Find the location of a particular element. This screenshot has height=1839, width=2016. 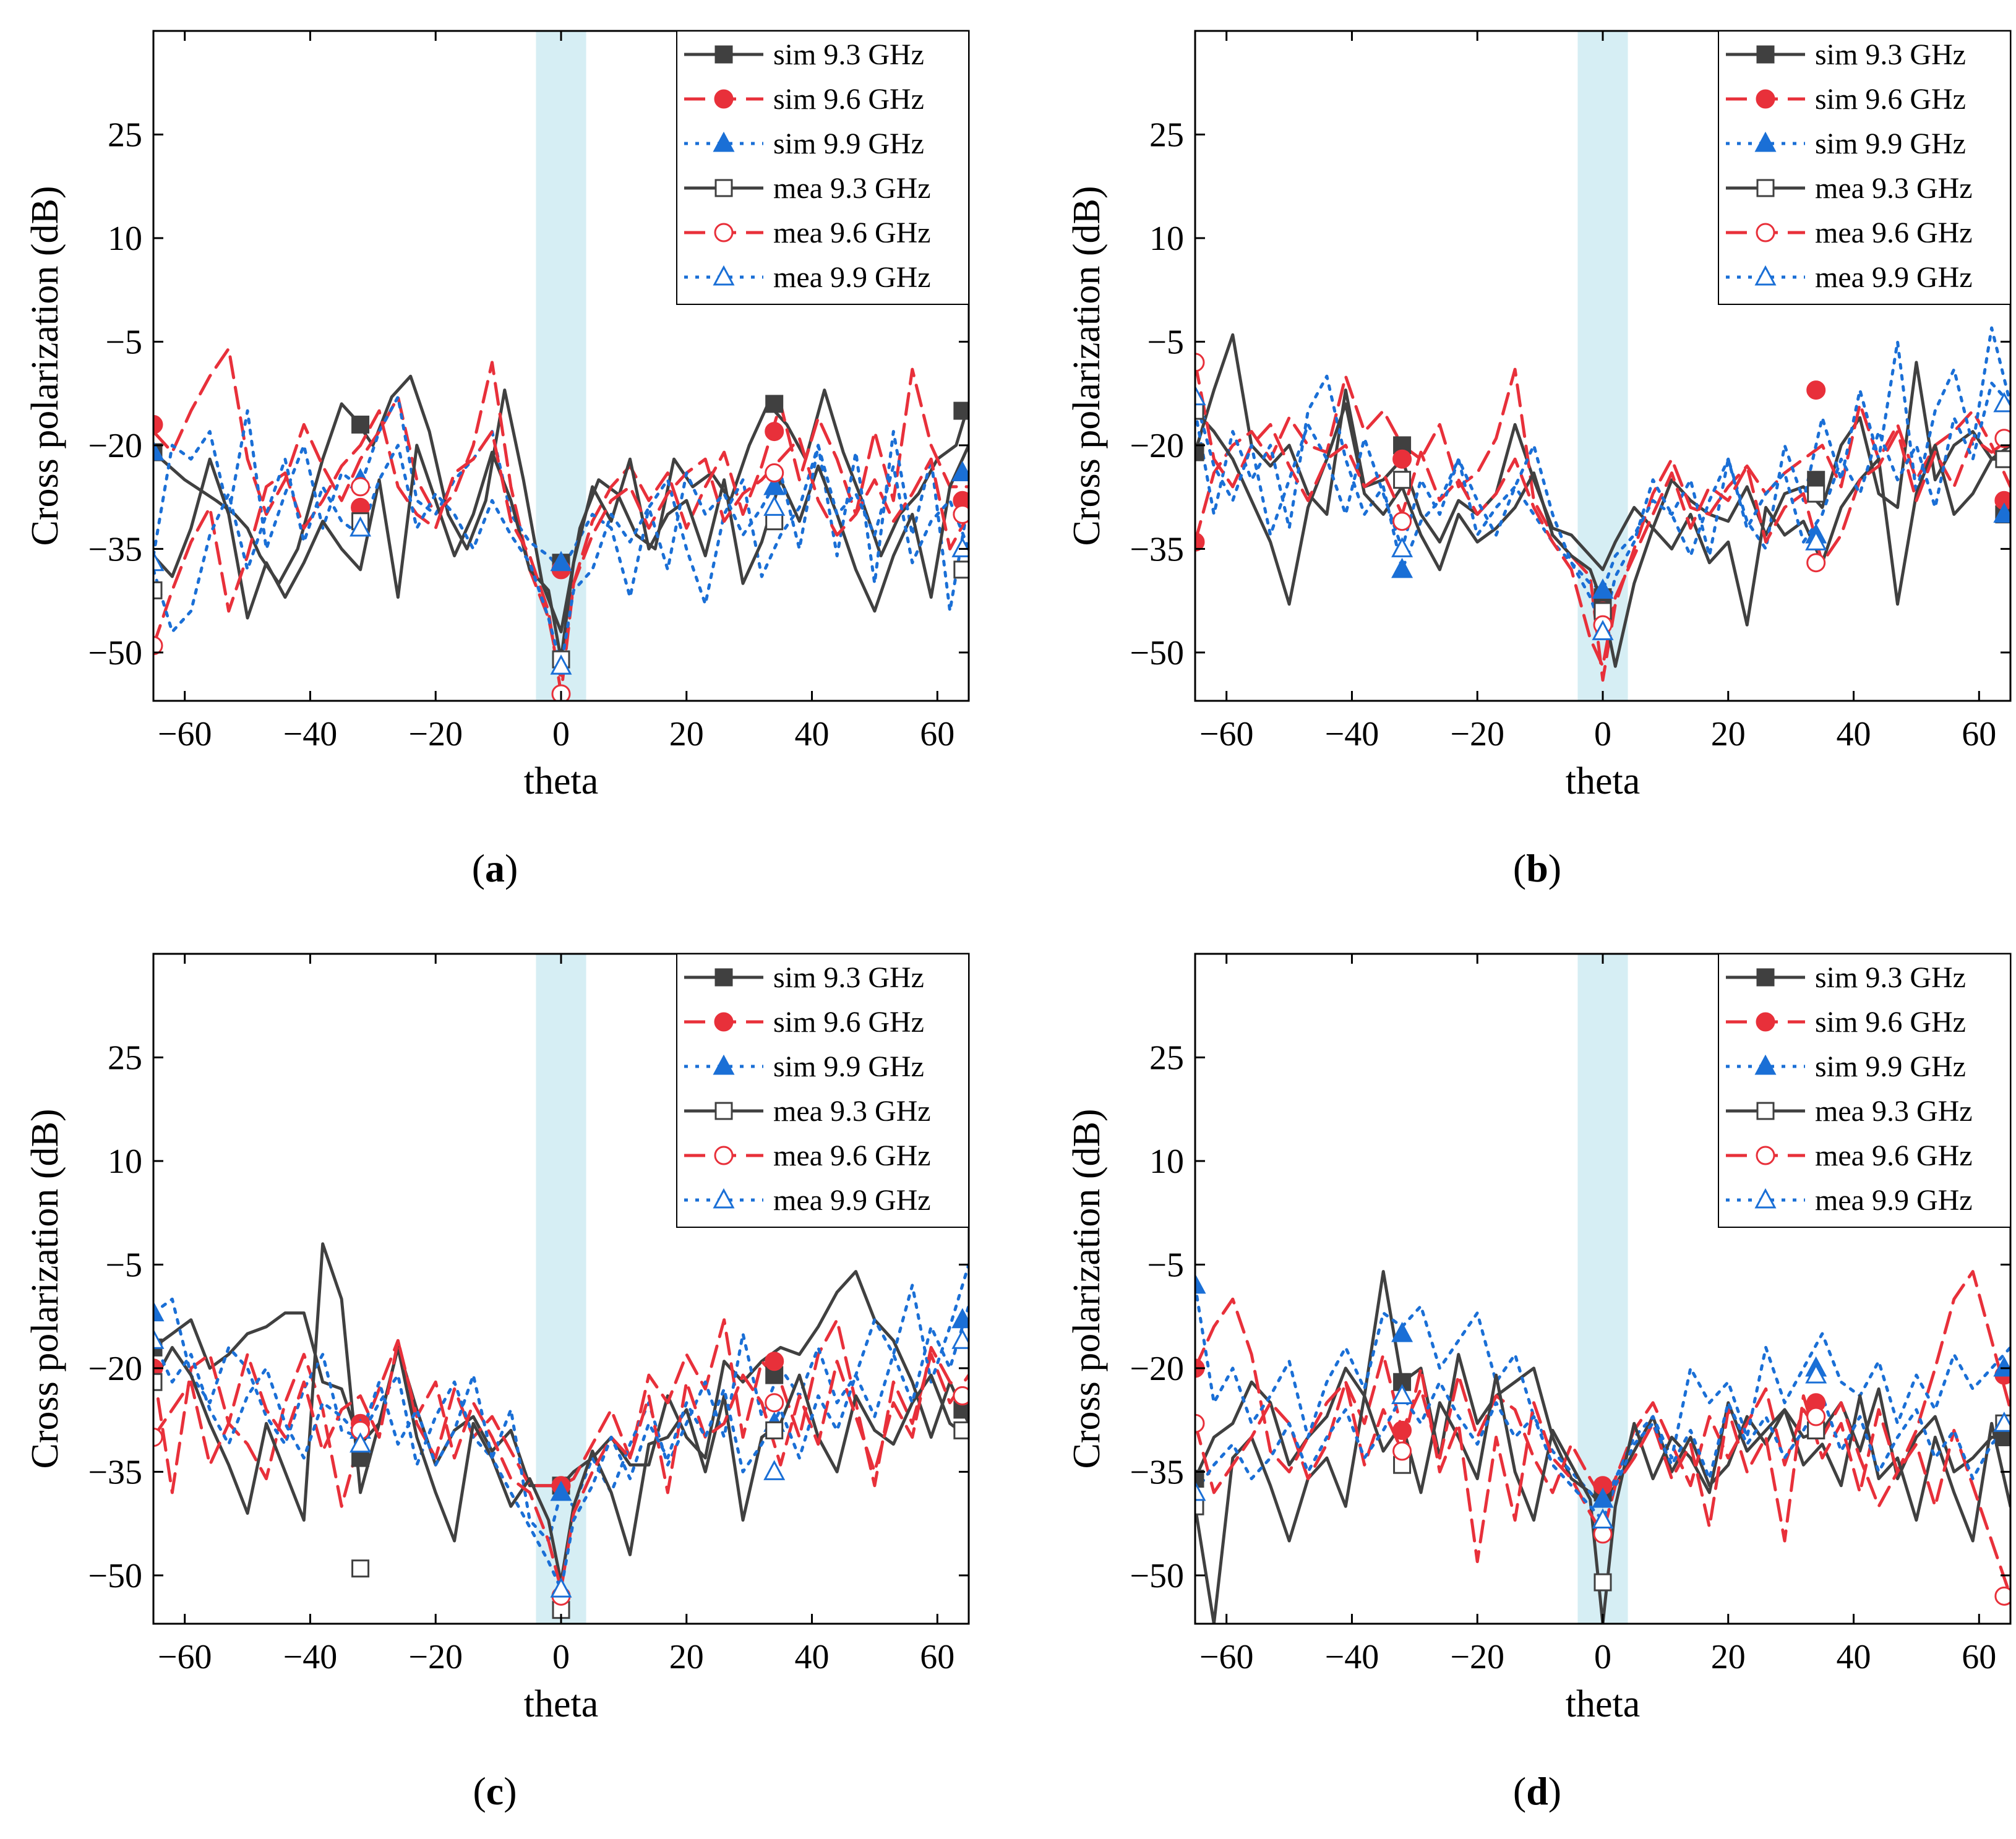

caption-letter: d is located at coordinates (1537, 1791).